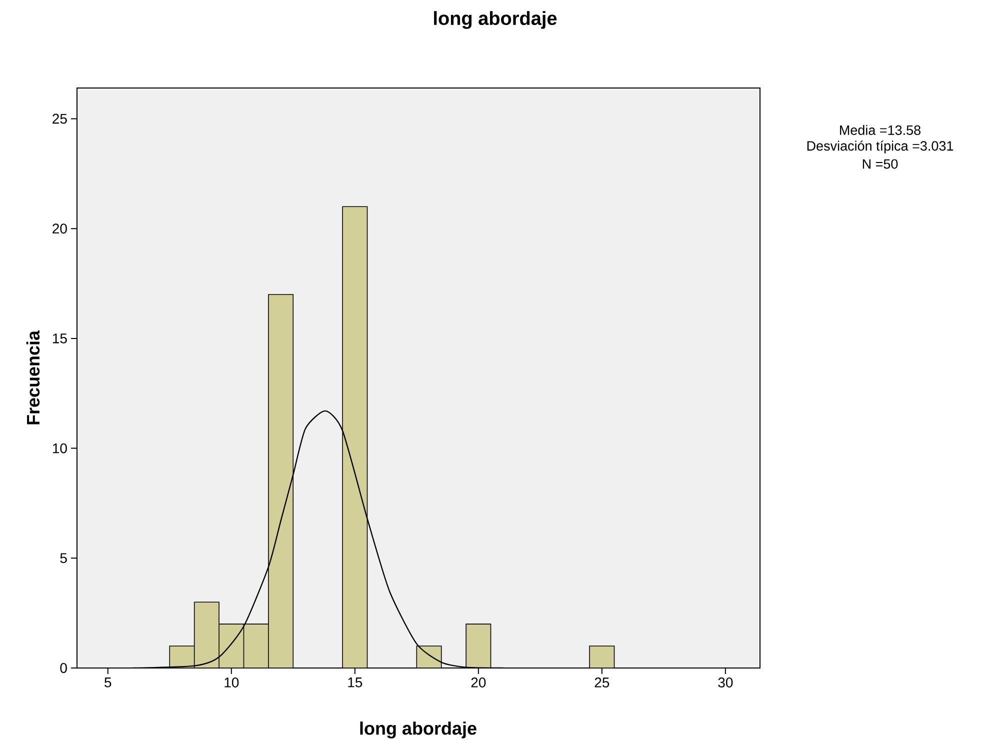  What do you see at coordinates (725, 683) in the screenshot?
I see `x-tick-label: 30` at bounding box center [725, 683].